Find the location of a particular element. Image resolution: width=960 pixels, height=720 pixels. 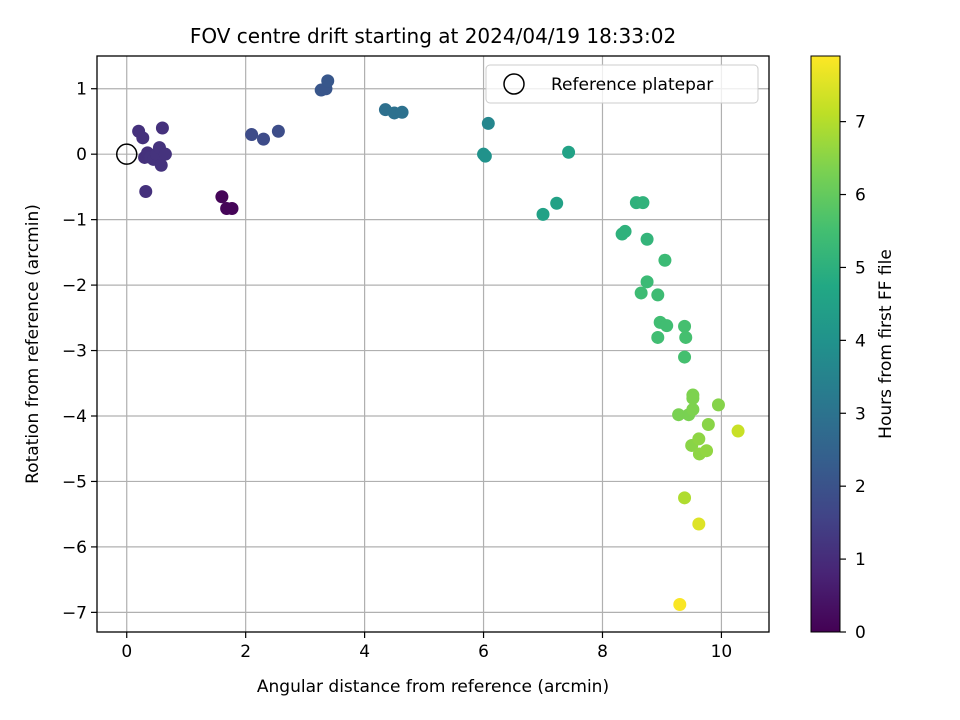

x-tick-label: 10 is located at coordinates (722, 652).